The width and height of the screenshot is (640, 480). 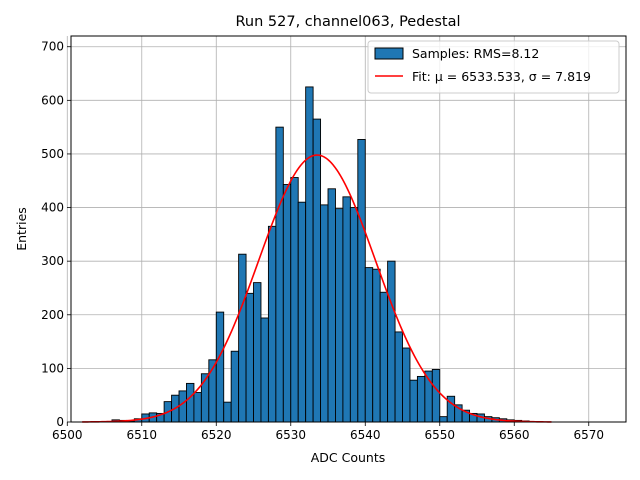 What do you see at coordinates (52, 261) in the screenshot?
I see `y-tick-label: 300` at bounding box center [52, 261].